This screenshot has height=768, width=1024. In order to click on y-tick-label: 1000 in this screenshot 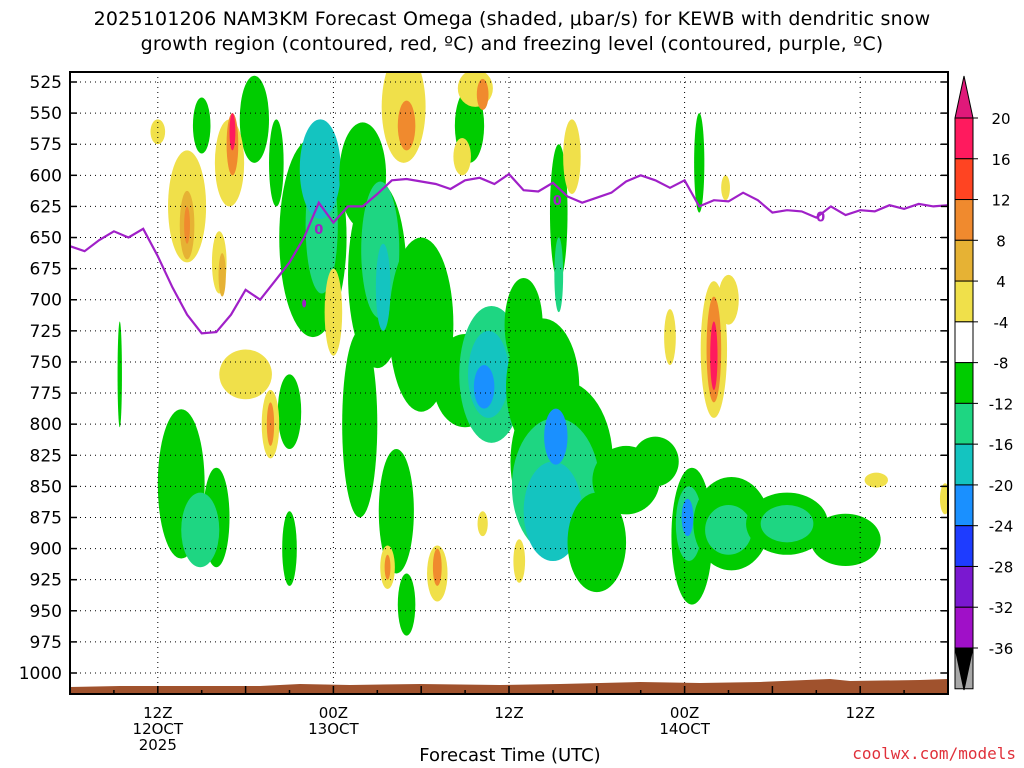, I will do `click(40, 674)`.